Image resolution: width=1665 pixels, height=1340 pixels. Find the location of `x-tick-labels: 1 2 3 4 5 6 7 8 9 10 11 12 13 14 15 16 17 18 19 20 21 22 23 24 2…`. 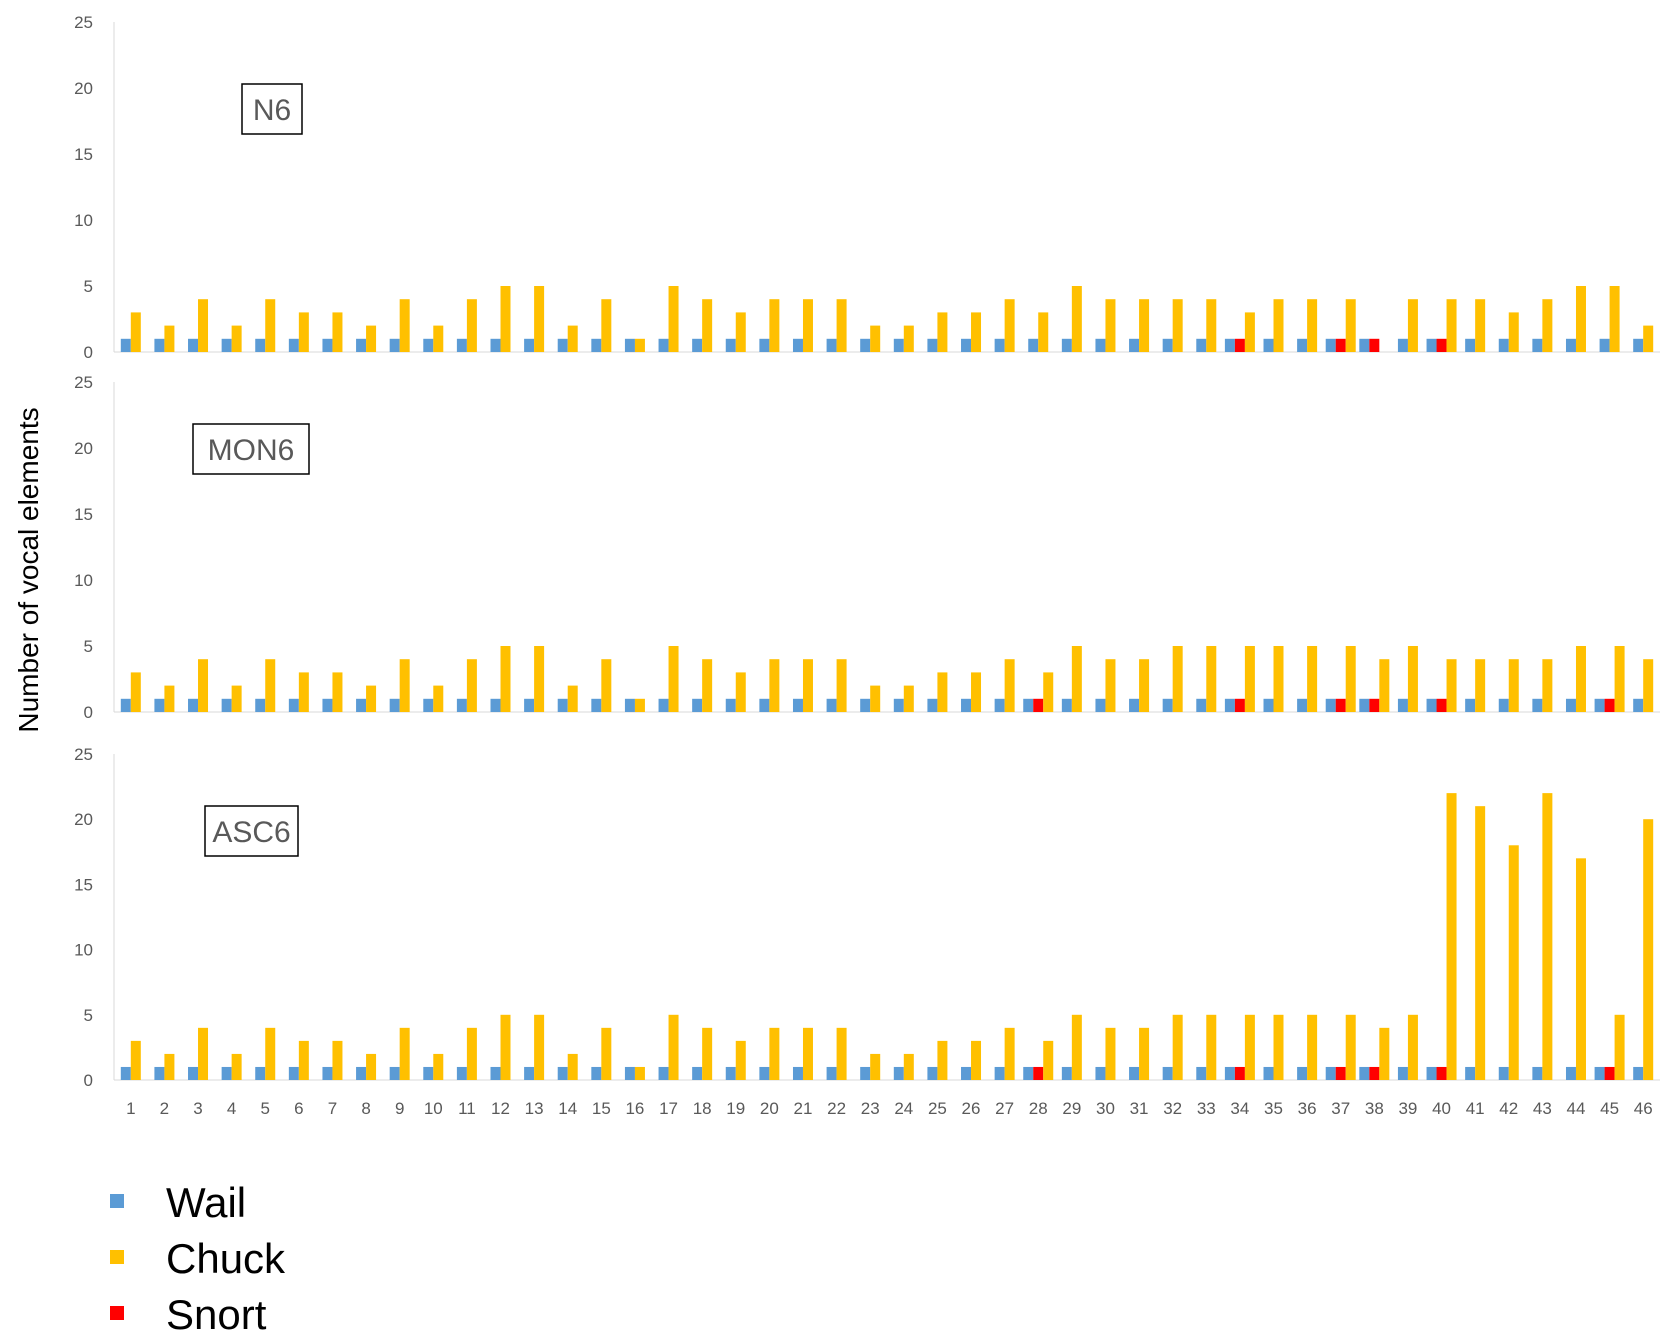

x-tick-labels: 1 2 3 4 5 6 7 8 9 10 11 12 13 14 15 16 17 18 19 20 21 22 23 24 2… is located at coordinates (889, 1108).